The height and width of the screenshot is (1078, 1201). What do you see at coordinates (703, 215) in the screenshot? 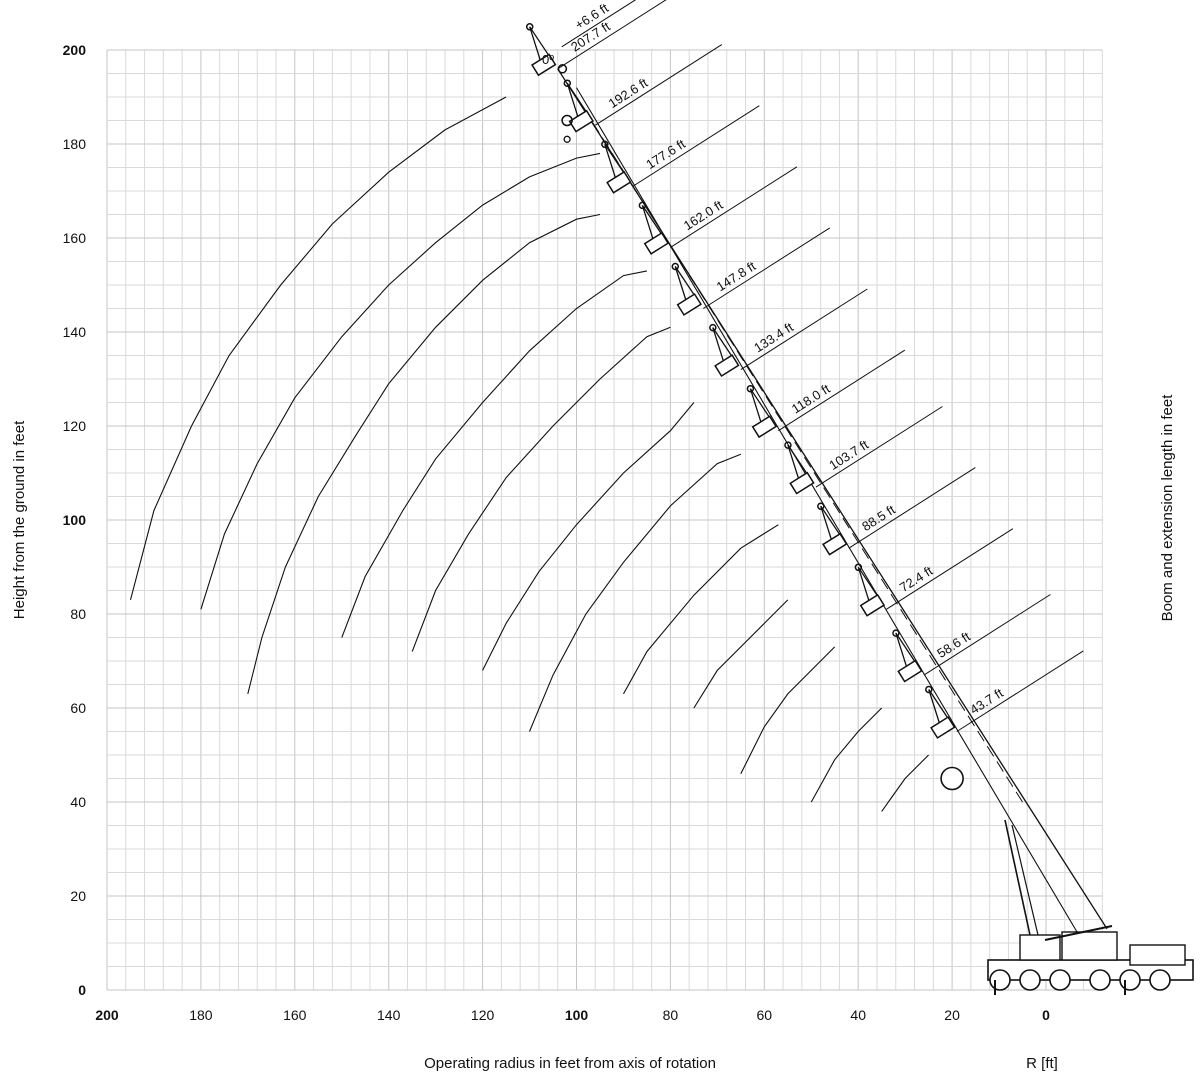
I see `boom-length-label: 162.0 ft` at bounding box center [703, 215].